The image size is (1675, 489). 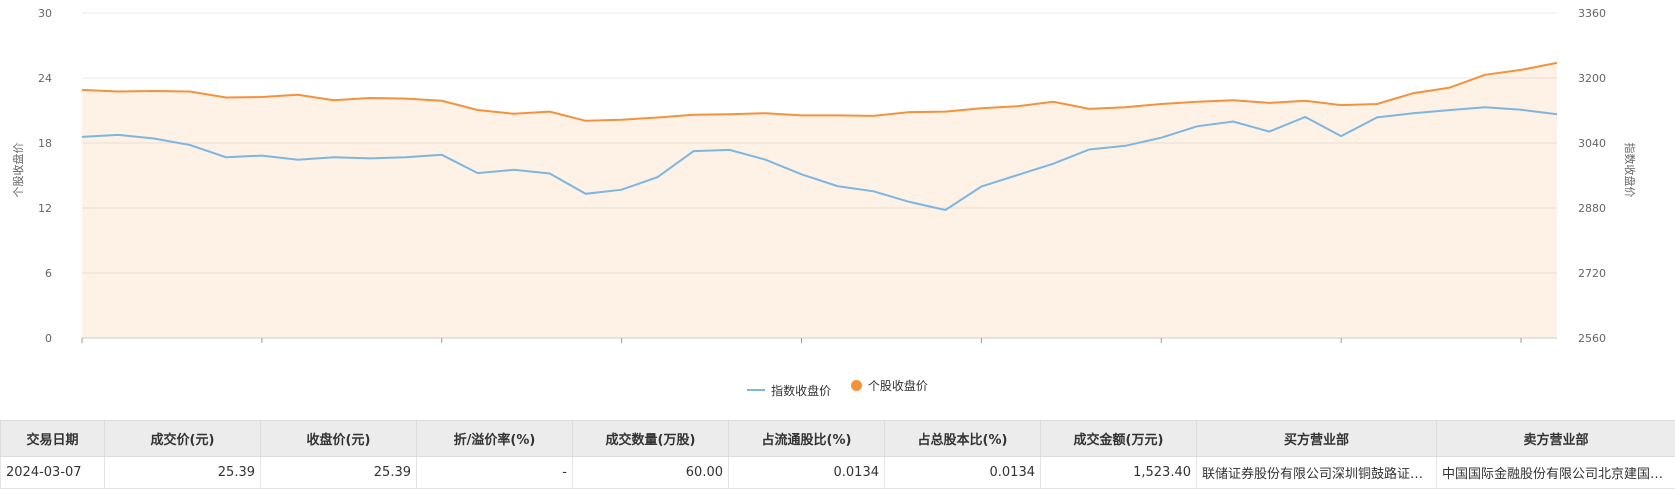 What do you see at coordinates (45, 143) in the screenshot?
I see `left-tick-label: 18` at bounding box center [45, 143].